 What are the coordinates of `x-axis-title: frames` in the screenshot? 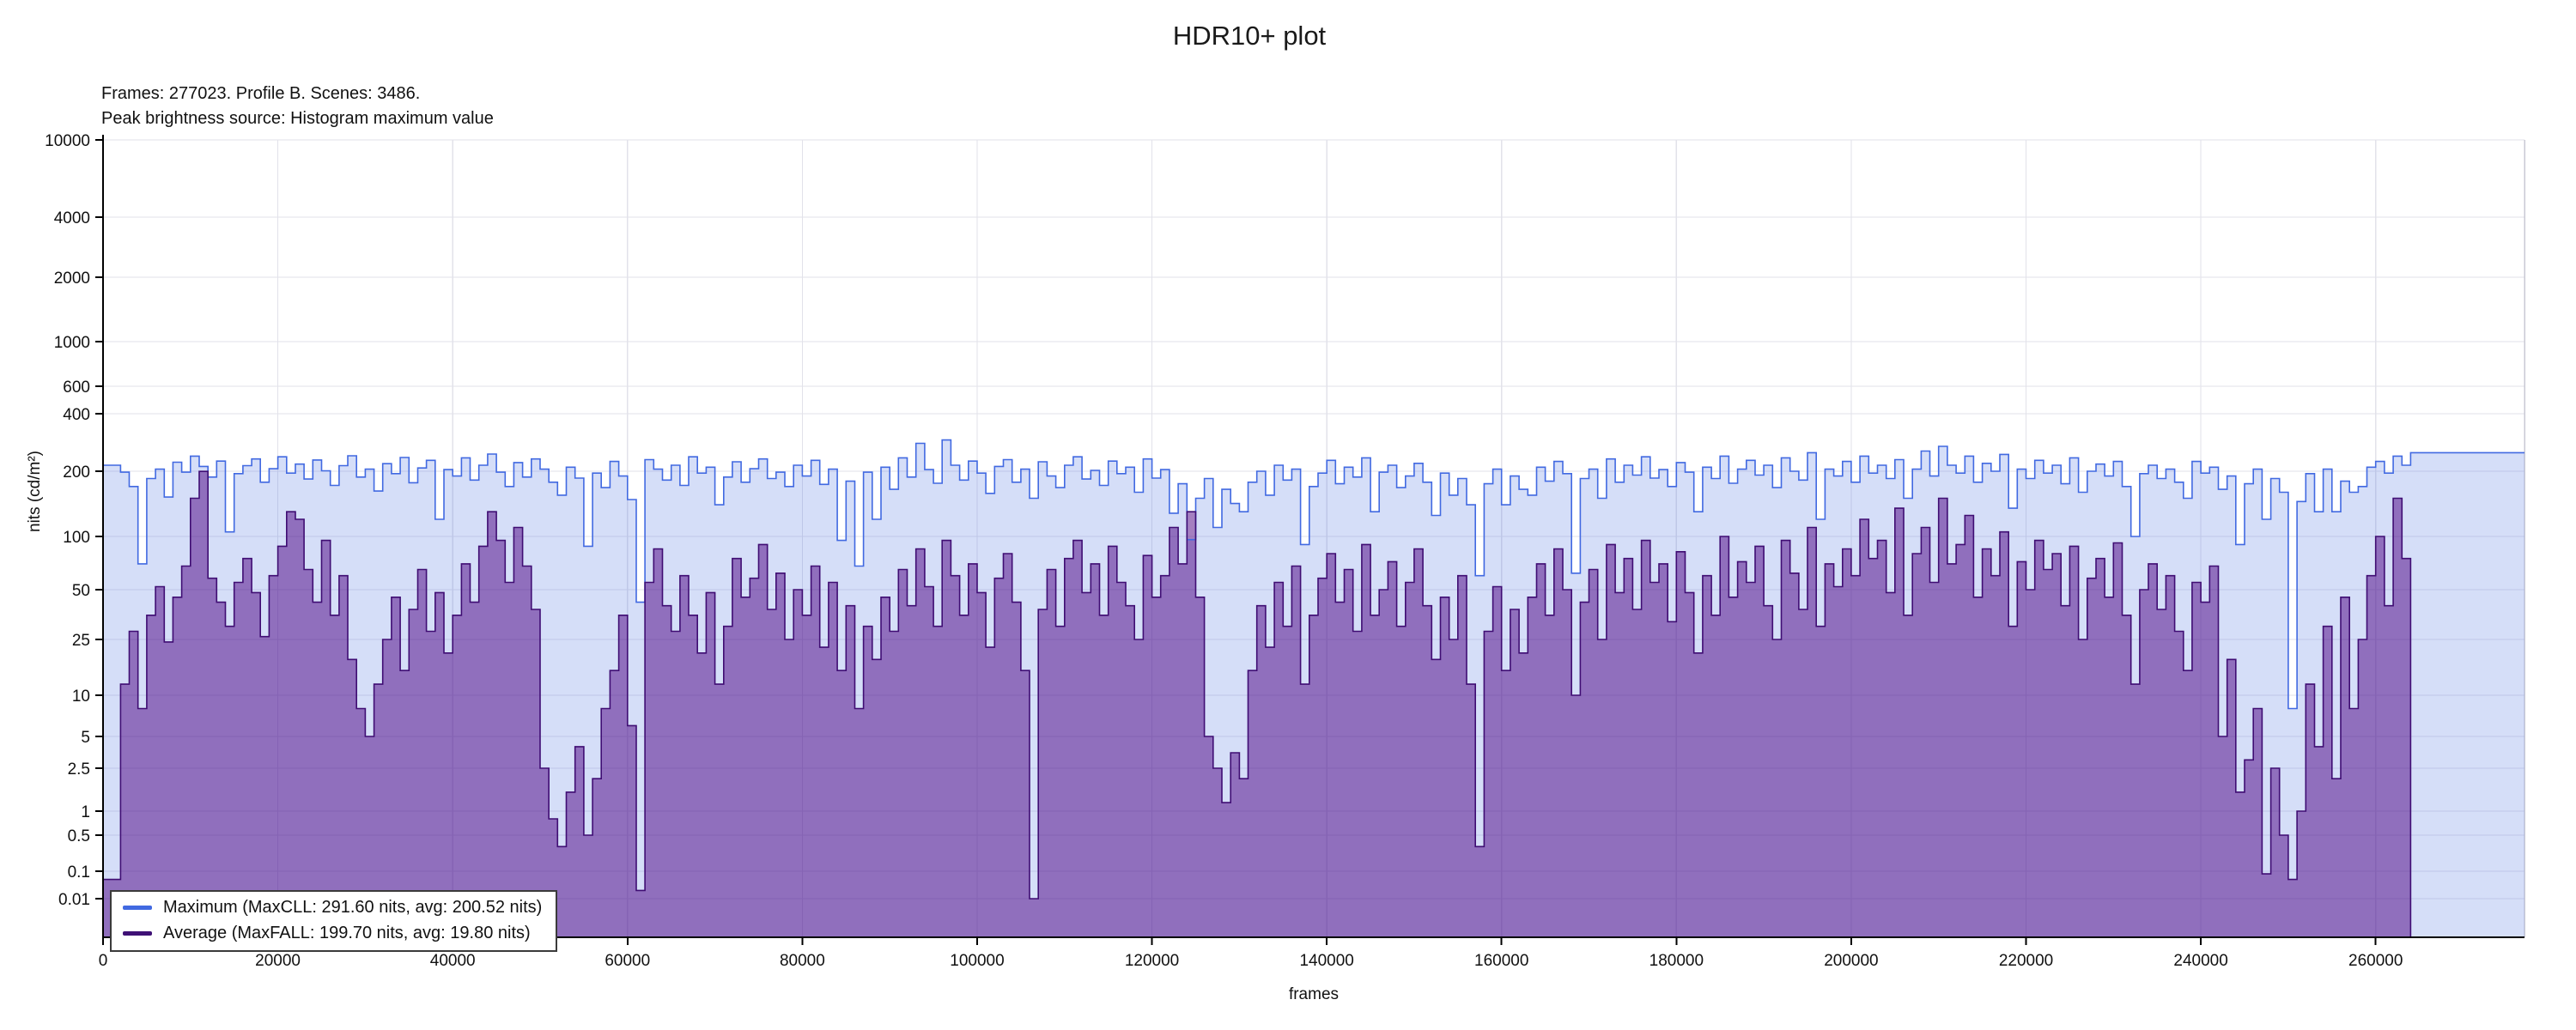 It's located at (1314, 994).